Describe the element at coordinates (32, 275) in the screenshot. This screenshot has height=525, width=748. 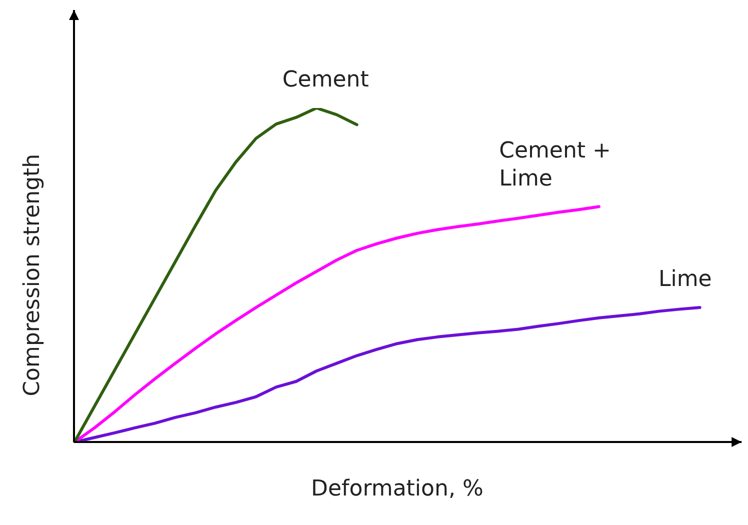
I see `y-axis-title: Compression strength` at that location.